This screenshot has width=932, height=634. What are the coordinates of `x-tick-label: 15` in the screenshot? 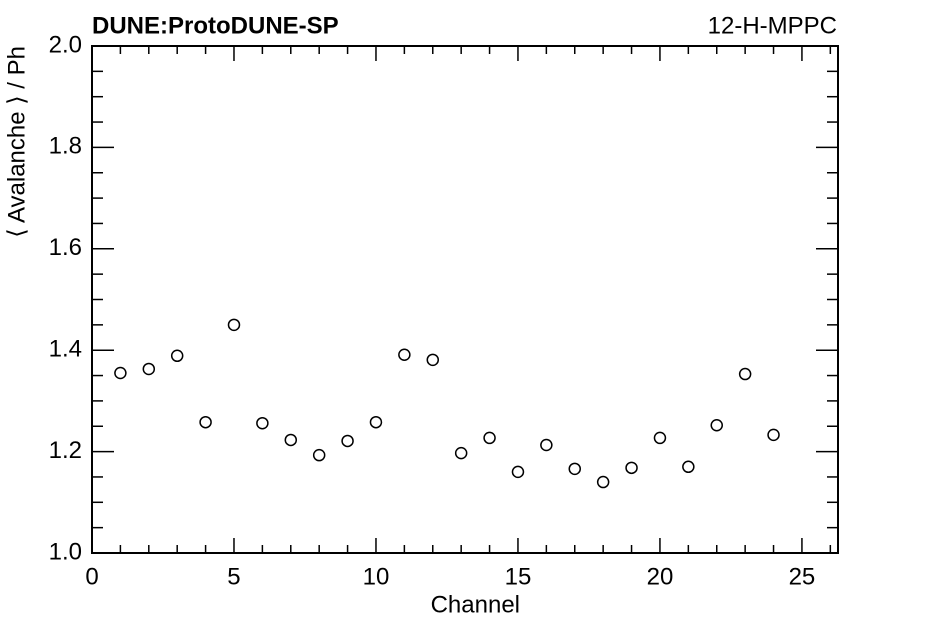 It's located at (518, 576).